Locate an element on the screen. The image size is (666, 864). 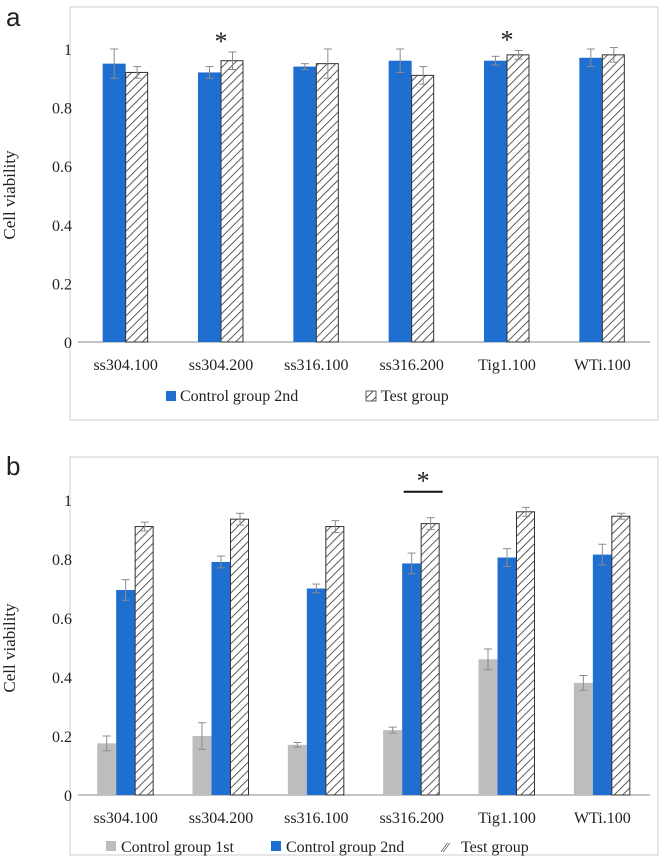
legend-label-test: Test group is located at coordinates (415, 396).